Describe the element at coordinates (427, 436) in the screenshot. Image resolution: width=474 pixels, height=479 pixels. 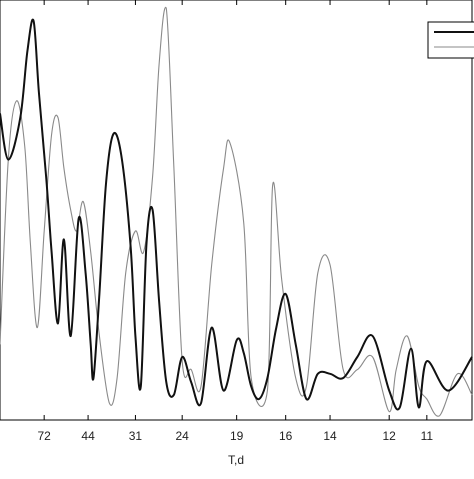
I see `x-tick-label: 11` at that location.